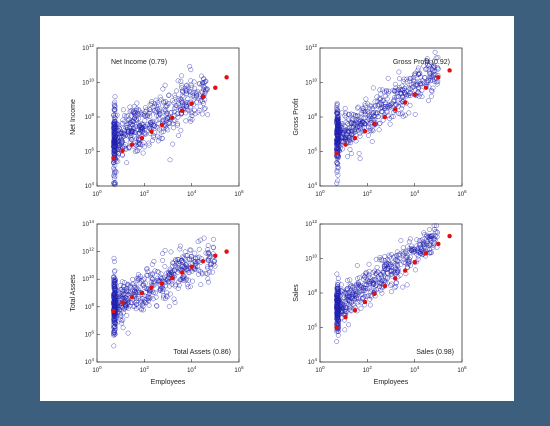 This screenshot has width=550, height=426. What do you see at coordinates (311, 82) in the screenshot?
I see `y-tick-label: 1010` at bounding box center [311, 82].